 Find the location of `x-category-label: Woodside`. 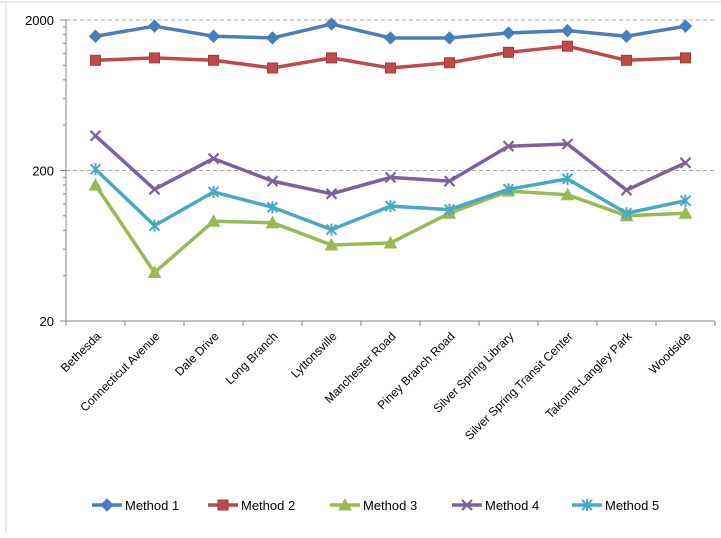

x-category-label: Woodside is located at coordinates (670, 353).